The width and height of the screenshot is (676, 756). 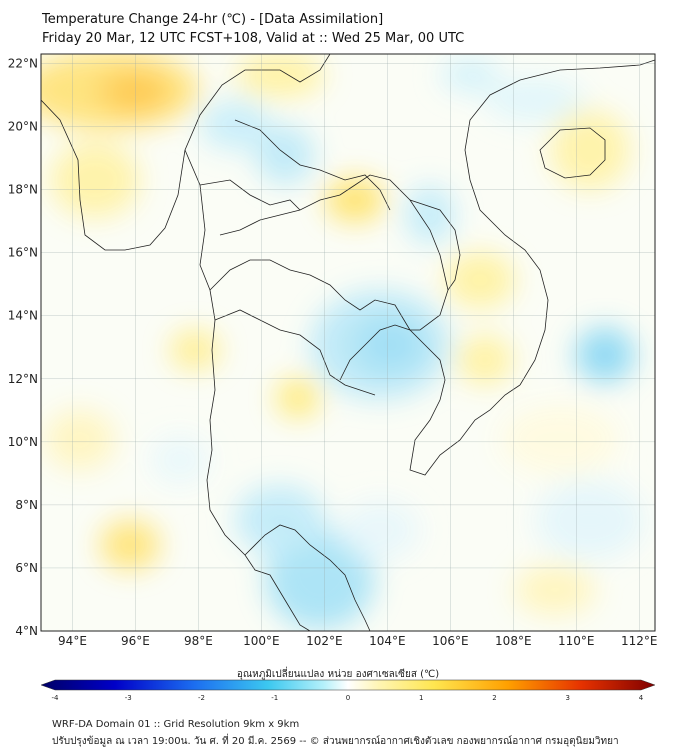 What do you see at coordinates (450, 641) in the screenshot?
I see `lon-tick-label: 106°E` at bounding box center [450, 641].